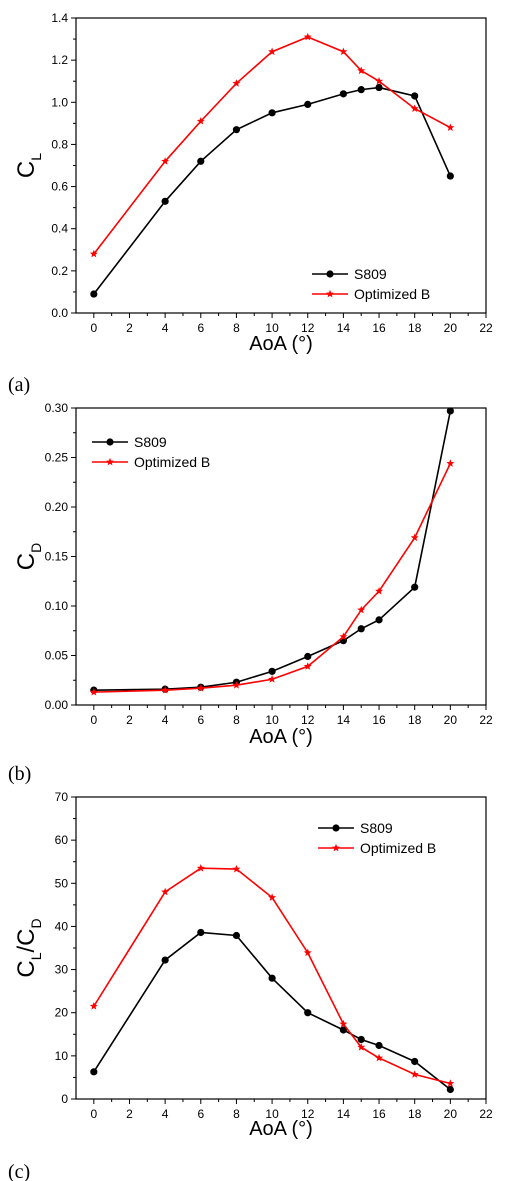 This screenshot has width=508, height=1181. What do you see at coordinates (57, 606) in the screenshot?
I see `y-tick-label: 0.10` at bounding box center [57, 606].